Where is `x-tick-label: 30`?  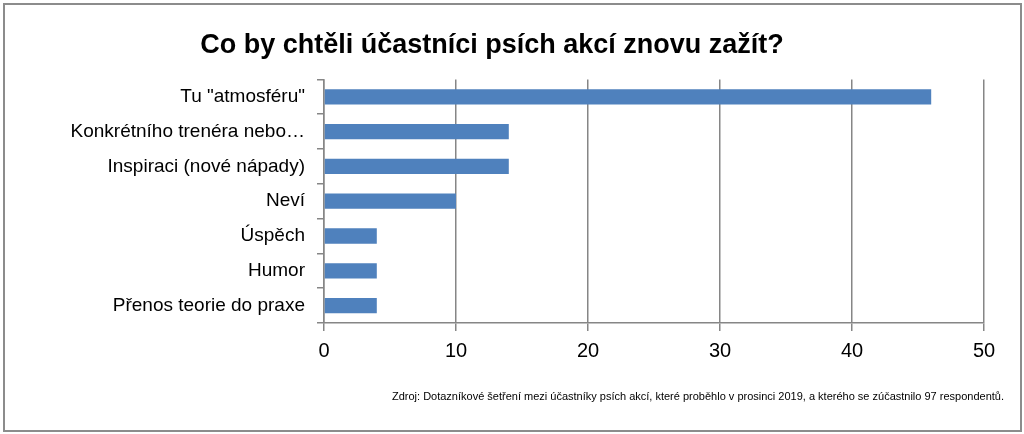
x-tick-label: 30 is located at coordinates (720, 349).